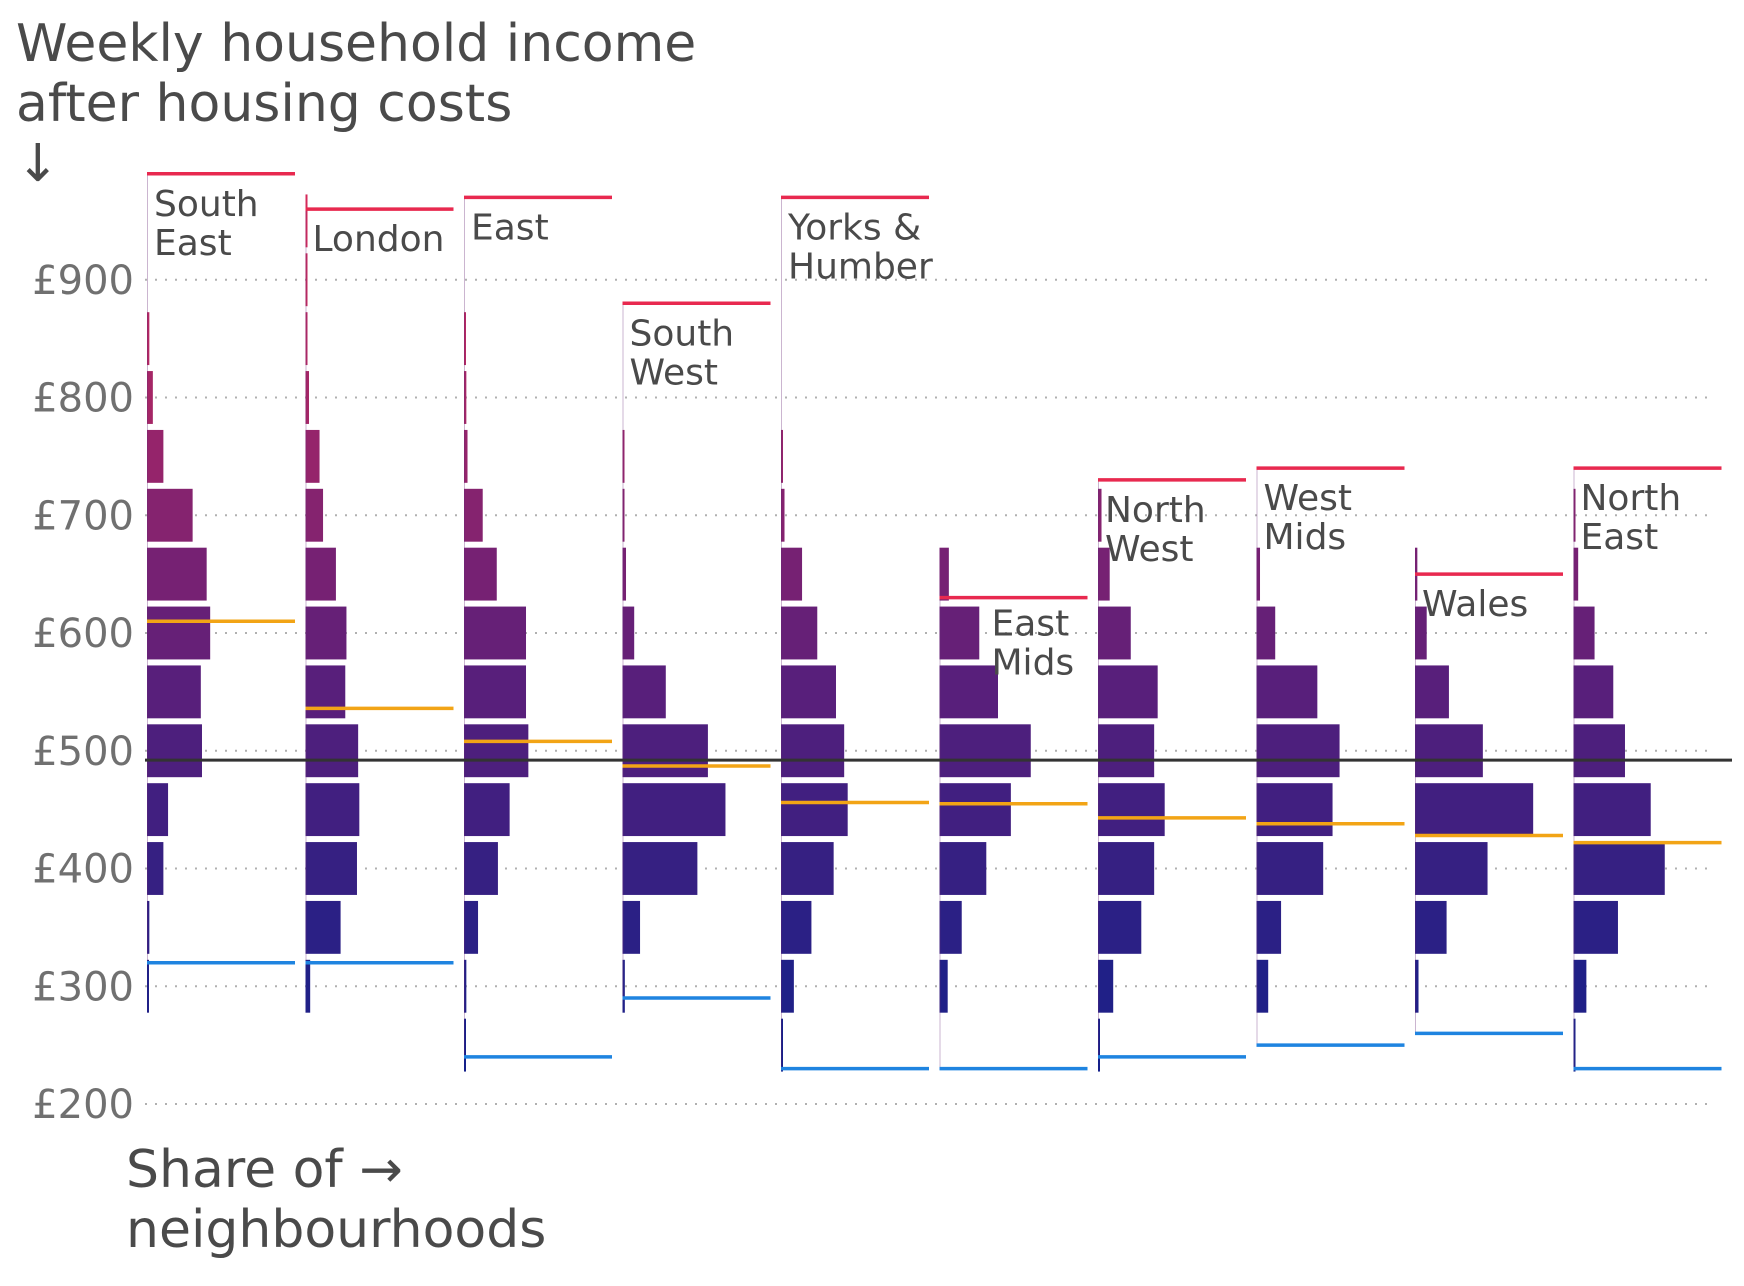 Image resolution: width=1744 pixels, height=1286 pixels. What do you see at coordinates (83, 634) in the screenshot?
I see `y-tick-label: £600` at bounding box center [83, 634].